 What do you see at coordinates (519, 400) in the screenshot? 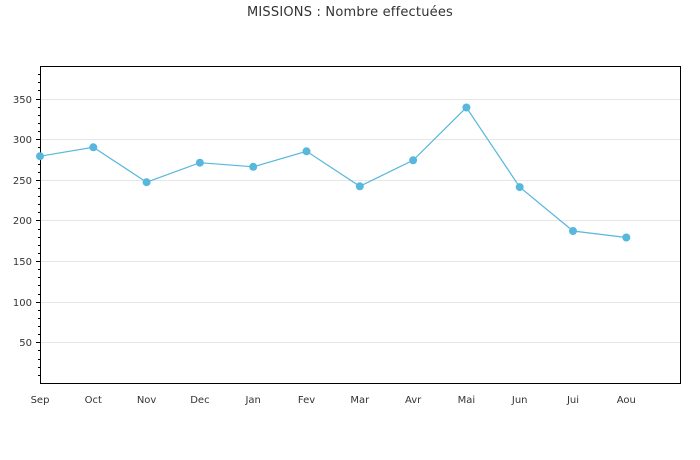
I see `x-tick-label: Jun` at bounding box center [519, 400].